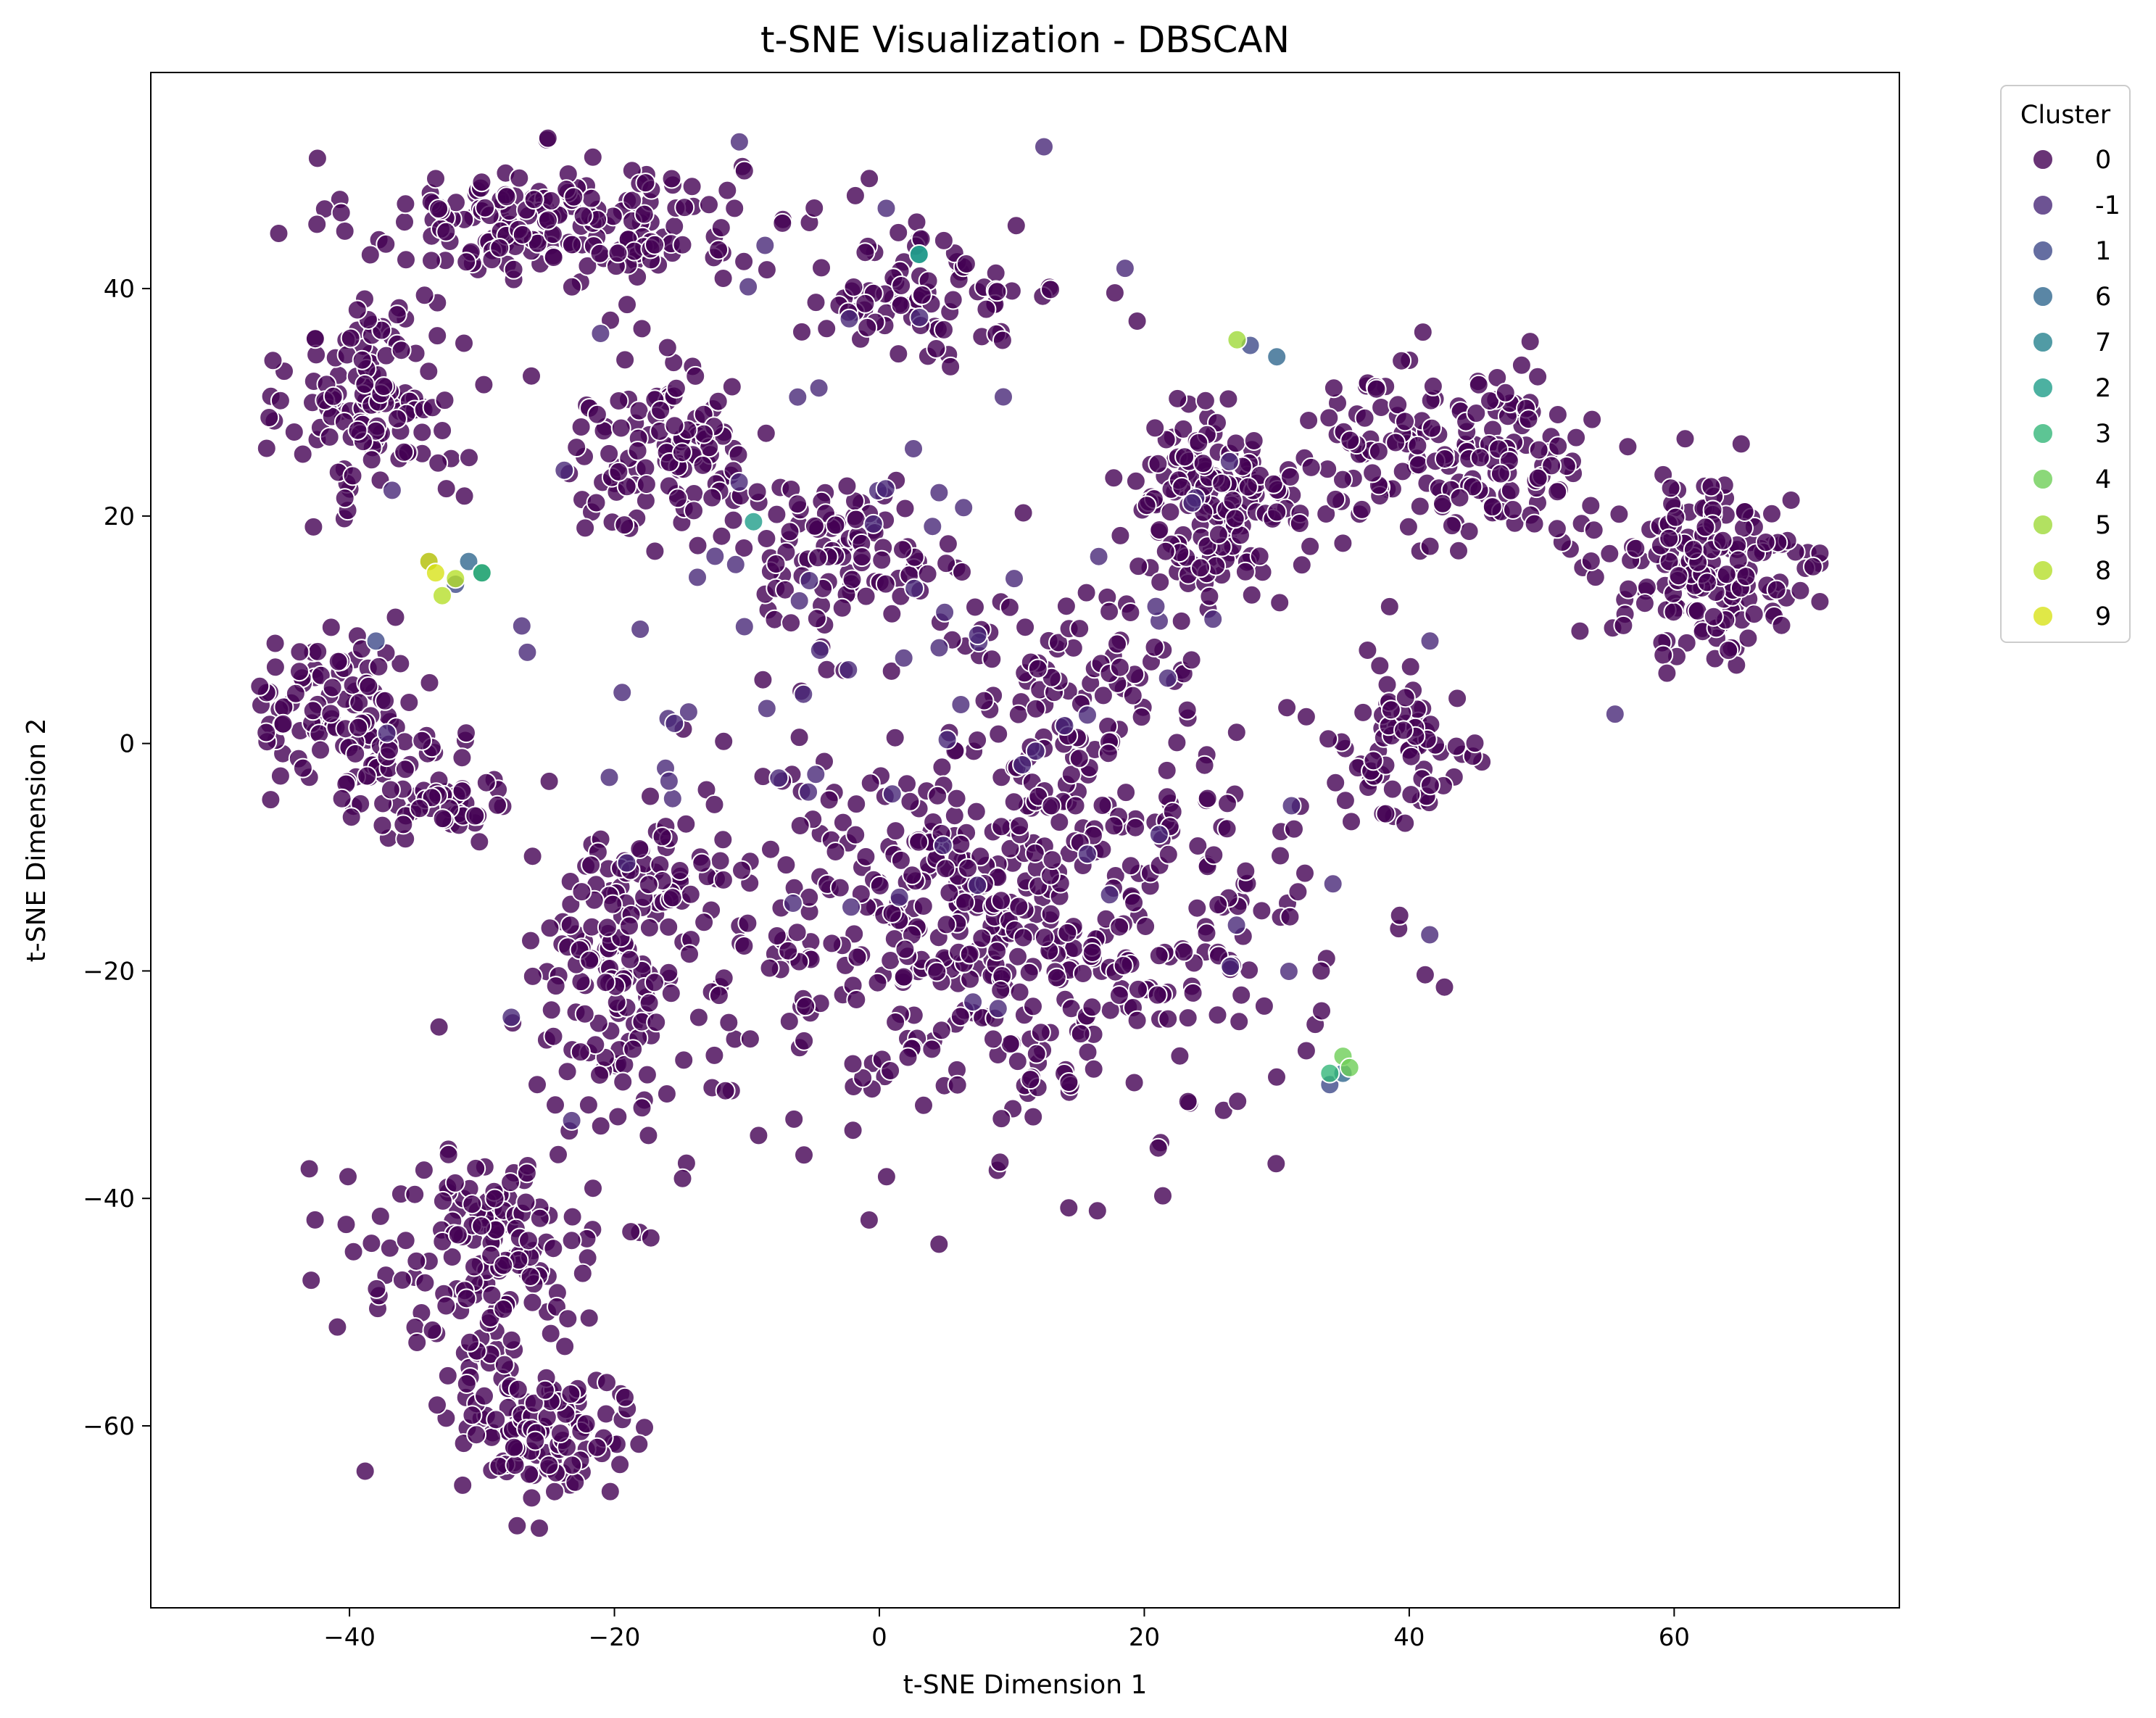 This screenshot has height=1718, width=2156. I want to click on x-tick-label: 40, so click(1409, 1637).